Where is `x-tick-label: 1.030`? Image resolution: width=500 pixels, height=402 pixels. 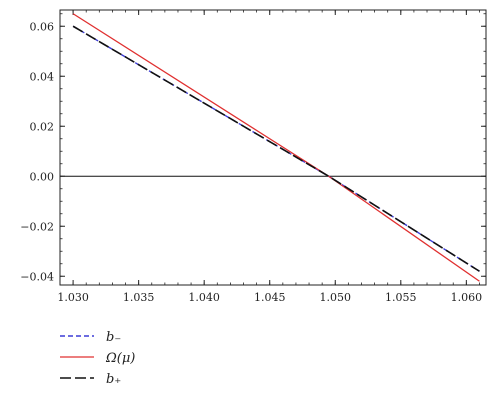
x-tick-label: 1.030 is located at coordinates (73, 297).